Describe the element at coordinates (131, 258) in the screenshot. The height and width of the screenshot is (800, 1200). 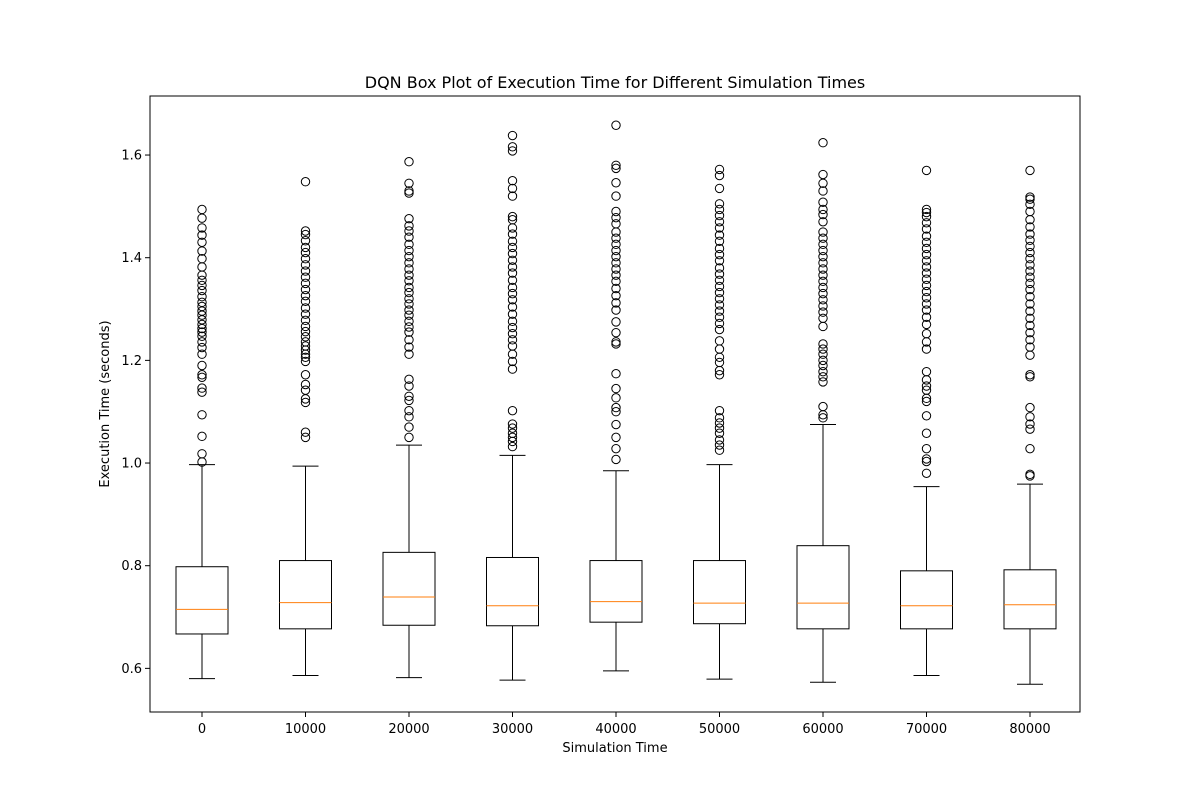
I see `y-tick-label: 1.4` at that location.